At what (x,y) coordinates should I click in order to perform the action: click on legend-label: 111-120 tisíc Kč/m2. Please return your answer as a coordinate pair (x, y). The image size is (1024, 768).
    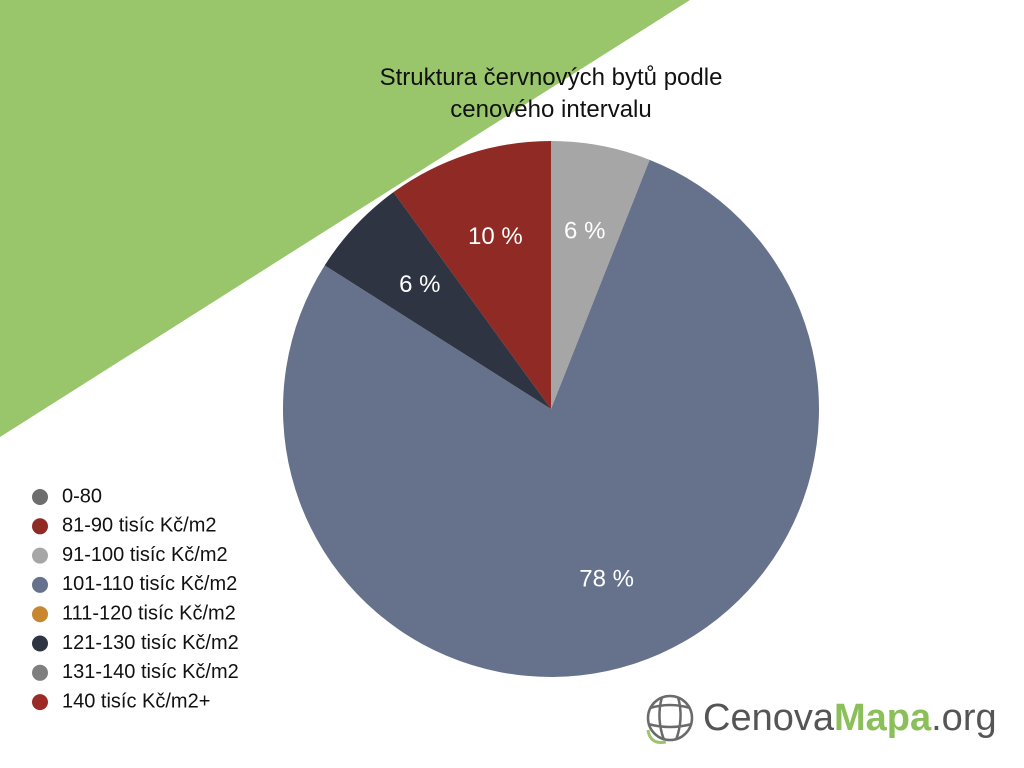
    Looking at the image, I should click on (149, 613).